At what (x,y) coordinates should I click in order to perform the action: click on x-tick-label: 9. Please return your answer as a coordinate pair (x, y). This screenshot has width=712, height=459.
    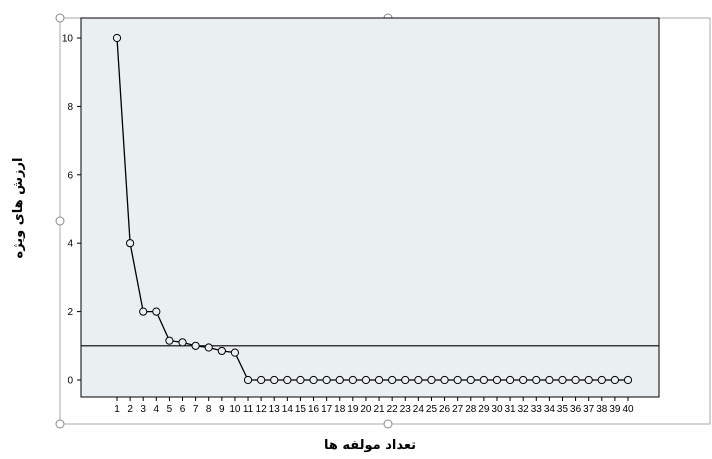
    Looking at the image, I should click on (222, 409).